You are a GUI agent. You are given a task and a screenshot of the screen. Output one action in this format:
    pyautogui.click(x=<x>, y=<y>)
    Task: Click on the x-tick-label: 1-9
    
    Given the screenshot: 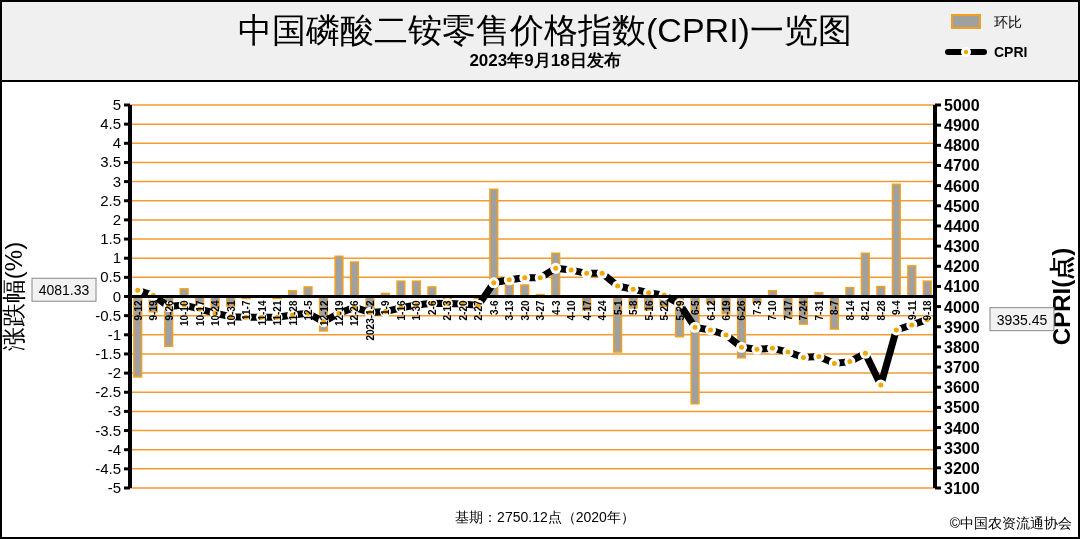 What is the action you would take?
    pyautogui.click(x=386, y=307)
    